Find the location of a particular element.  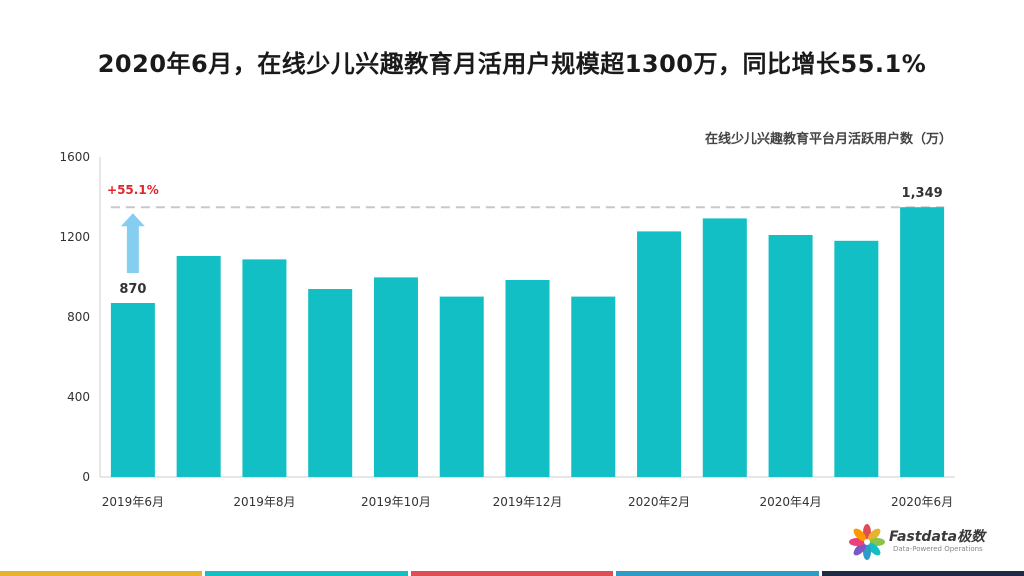

y-tick-label: 0 is located at coordinates (86, 477).